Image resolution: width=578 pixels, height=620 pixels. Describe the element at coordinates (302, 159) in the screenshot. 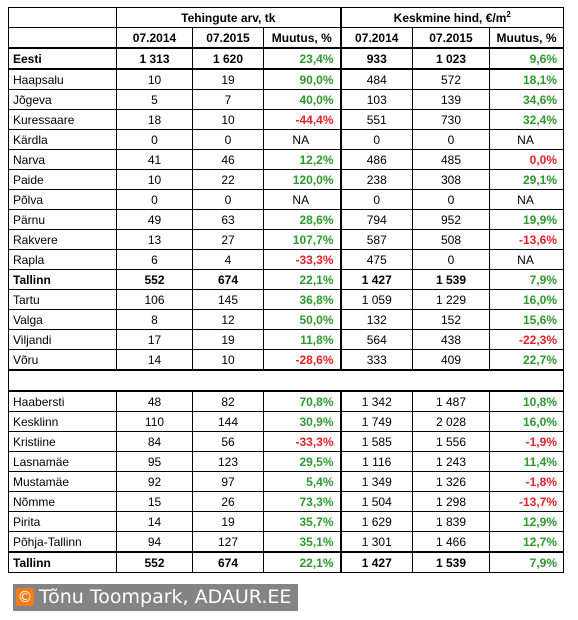

I see `count-change: 12,2%` at that location.